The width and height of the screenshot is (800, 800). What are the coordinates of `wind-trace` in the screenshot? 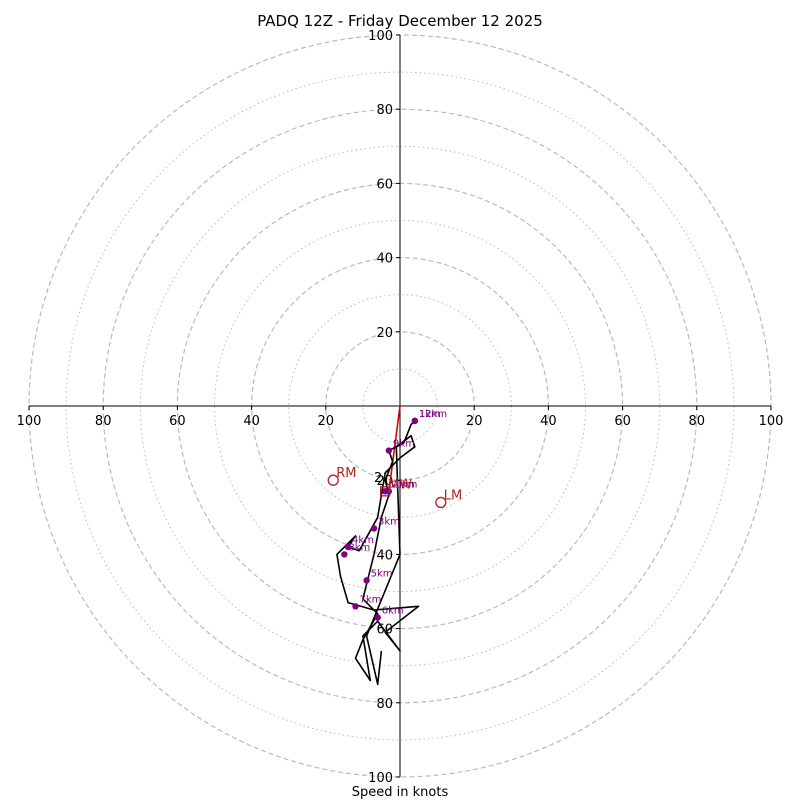 It's located at (378, 553).